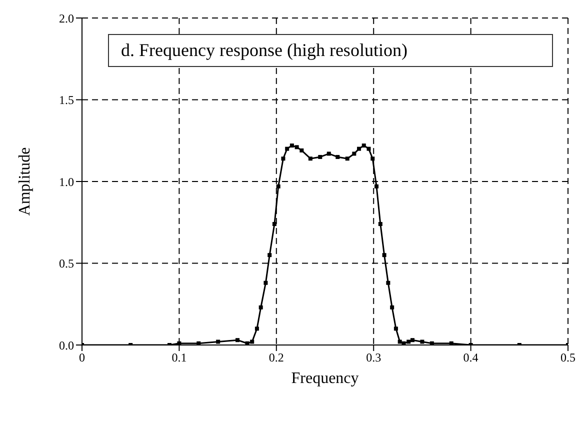 This screenshot has width=586, height=430. I want to click on text-frame: d. Frequency response (high resolution), so click(330, 50).